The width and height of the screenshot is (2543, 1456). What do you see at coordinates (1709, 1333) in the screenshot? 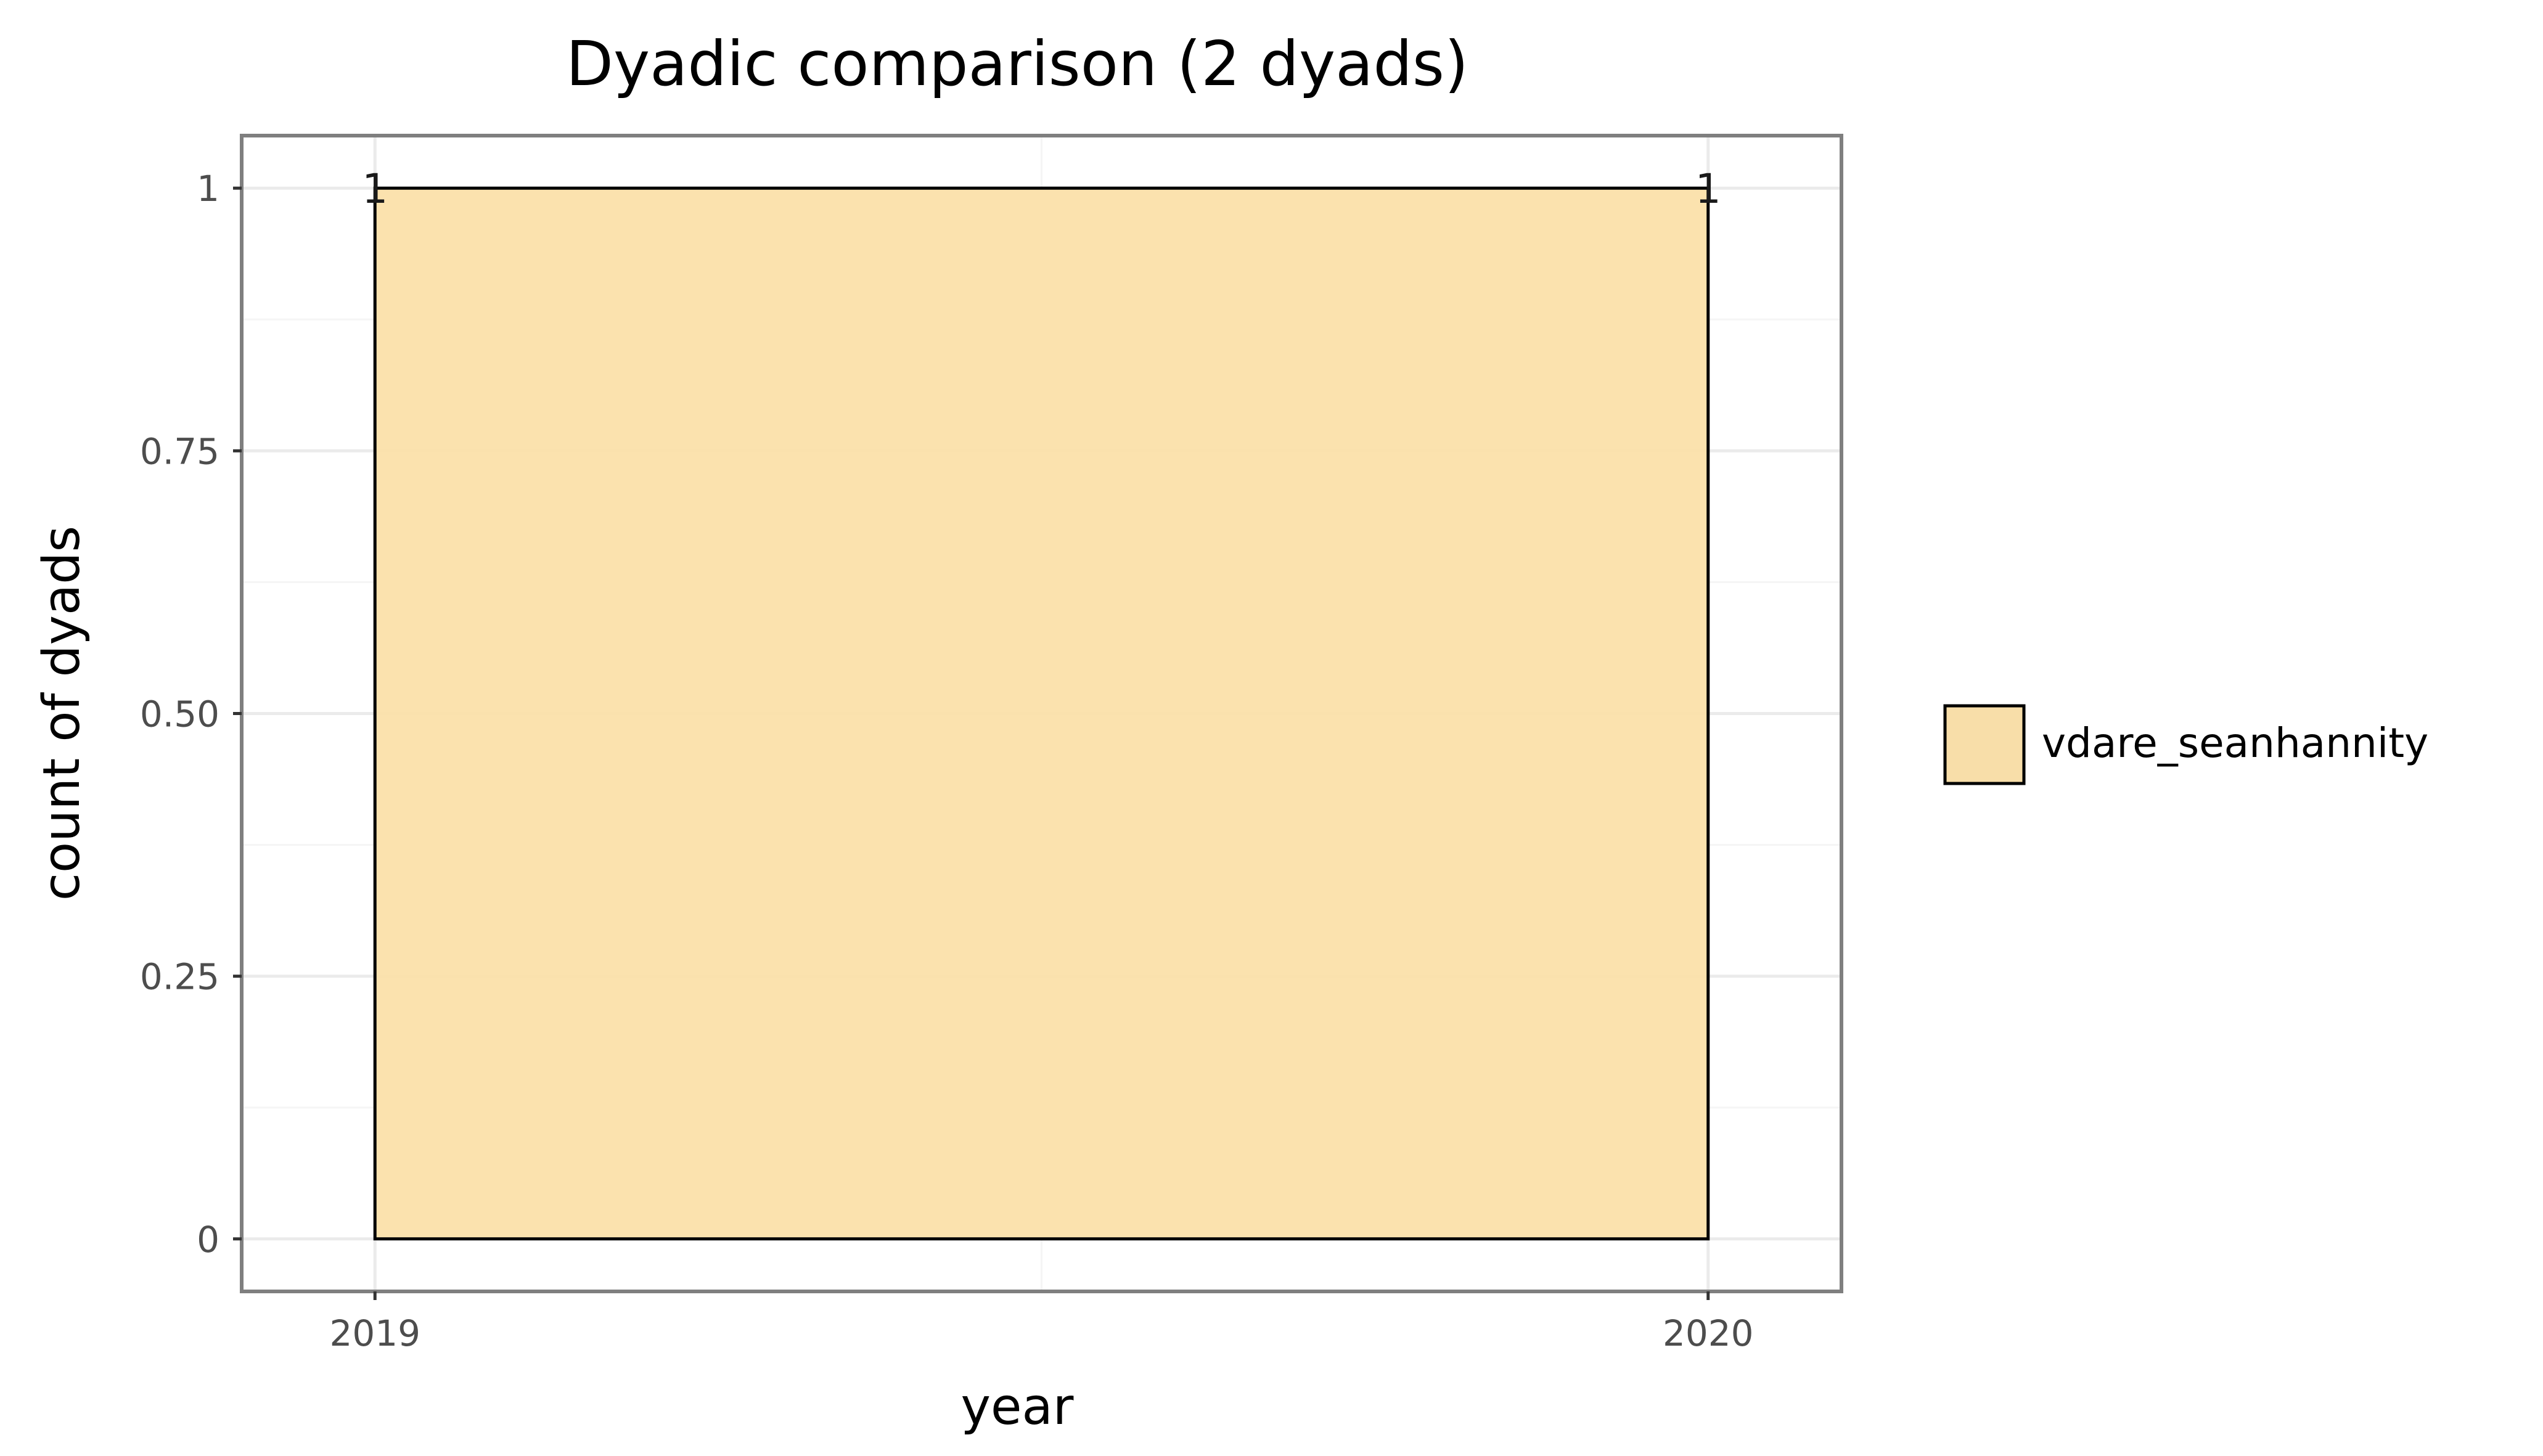
I see `x-tick-label: 2020` at bounding box center [1709, 1333].